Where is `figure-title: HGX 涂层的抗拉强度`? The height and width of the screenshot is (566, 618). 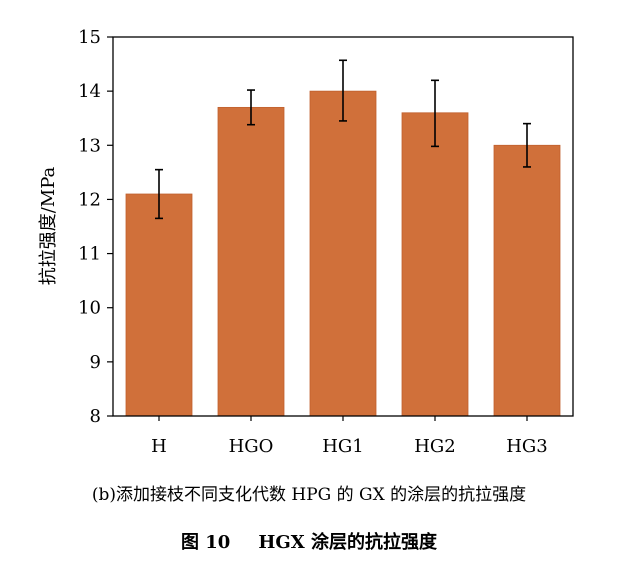
figure-title: HGX 涂层的抗拉强度 is located at coordinates (347, 542).